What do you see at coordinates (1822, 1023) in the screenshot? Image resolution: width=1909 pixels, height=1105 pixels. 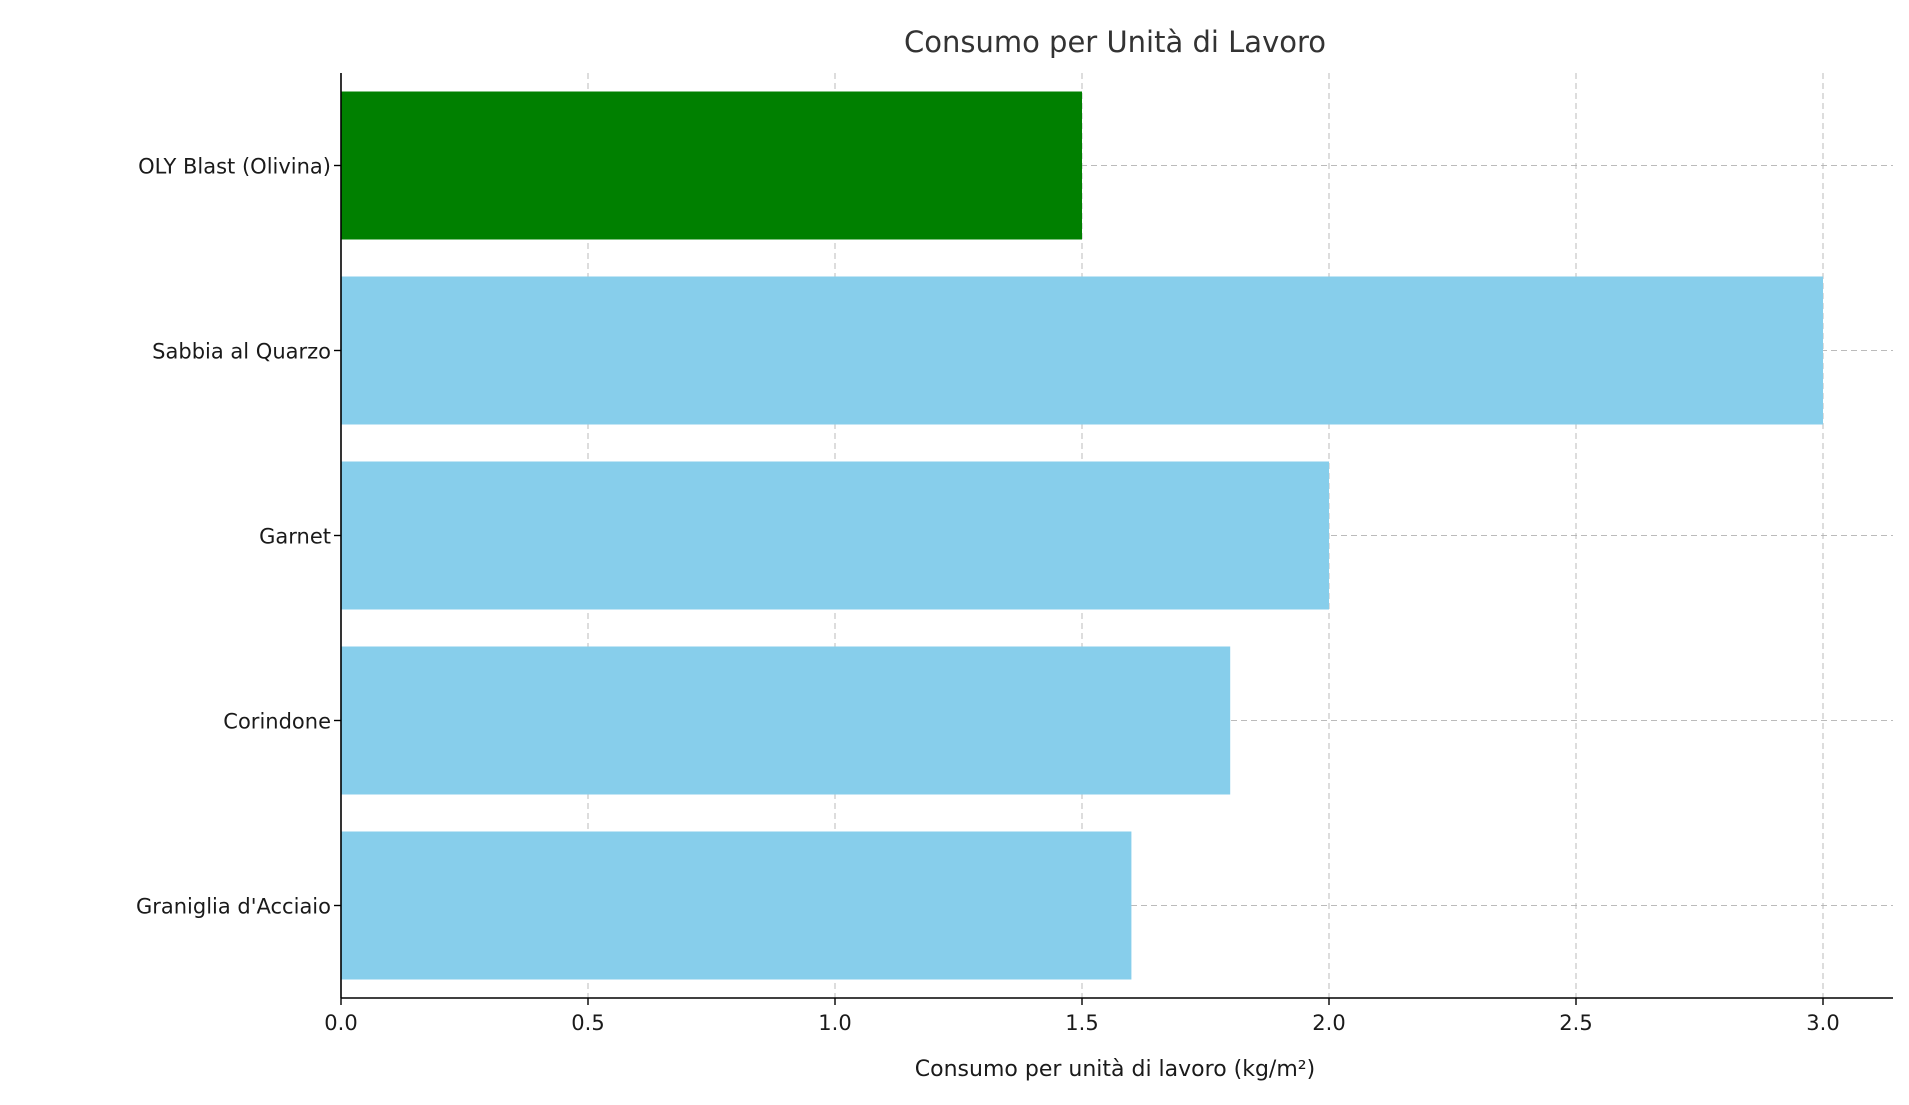 I see `x-tick-label: 3.0` at bounding box center [1822, 1023].